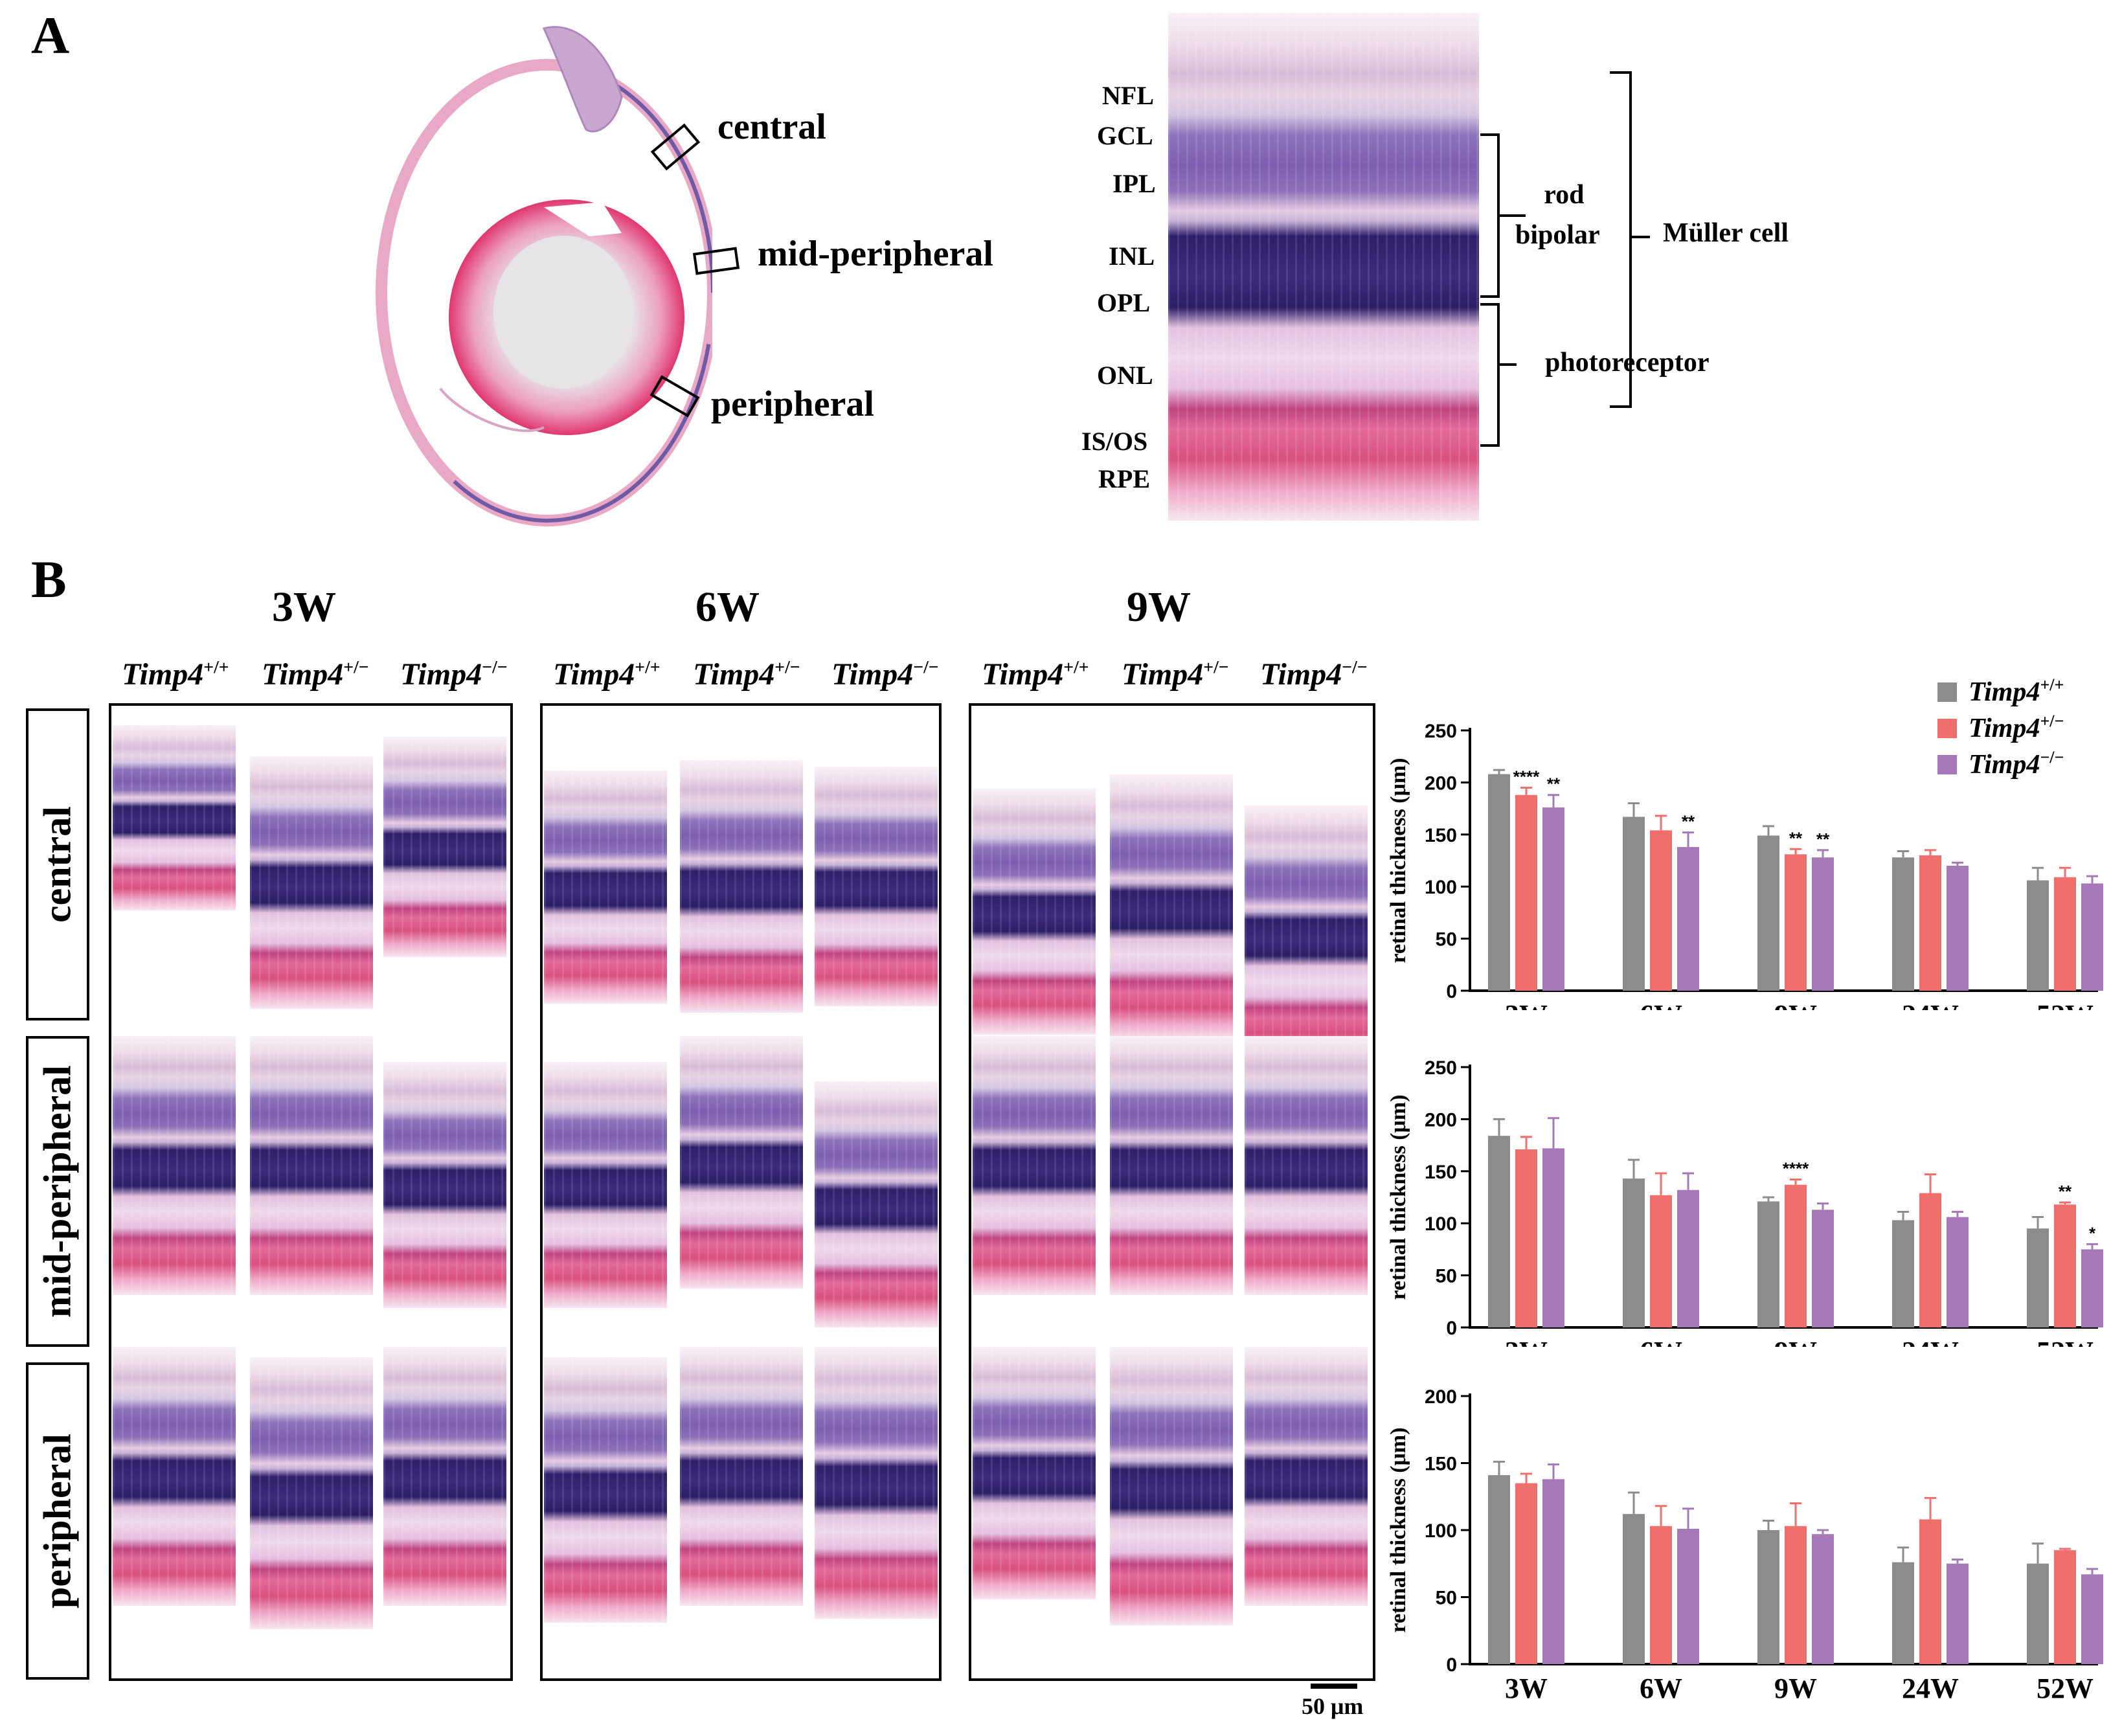 This screenshot has height=1736, width=2111. Describe the element at coordinates (1513, 215) in the screenshot. I see `rod-bipolar-tick` at that location.